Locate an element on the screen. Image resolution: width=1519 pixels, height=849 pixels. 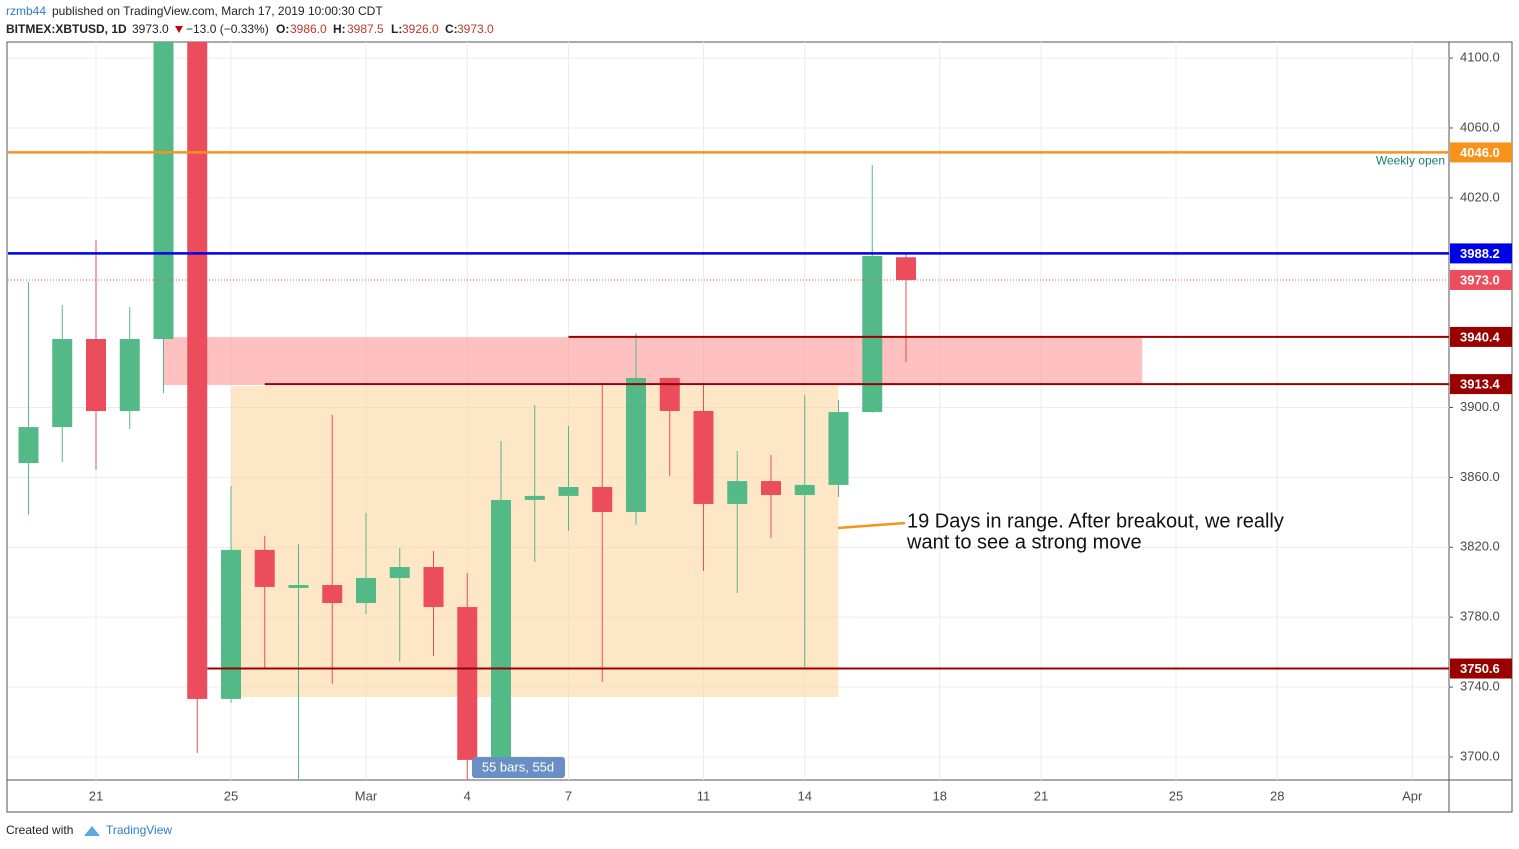
price-label: 3973.0 is located at coordinates (1480, 279).